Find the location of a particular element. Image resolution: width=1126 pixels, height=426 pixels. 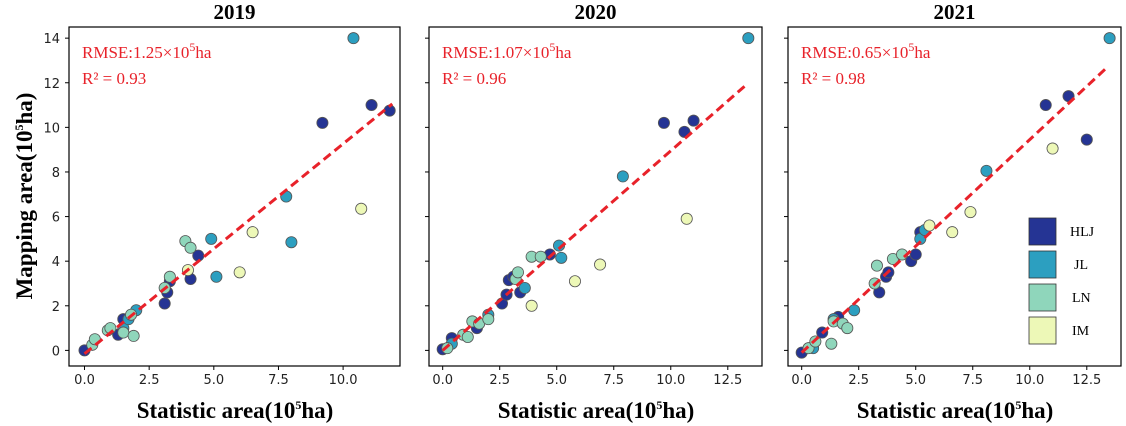

legend-swatch-hlj is located at coordinates (1042, 231).